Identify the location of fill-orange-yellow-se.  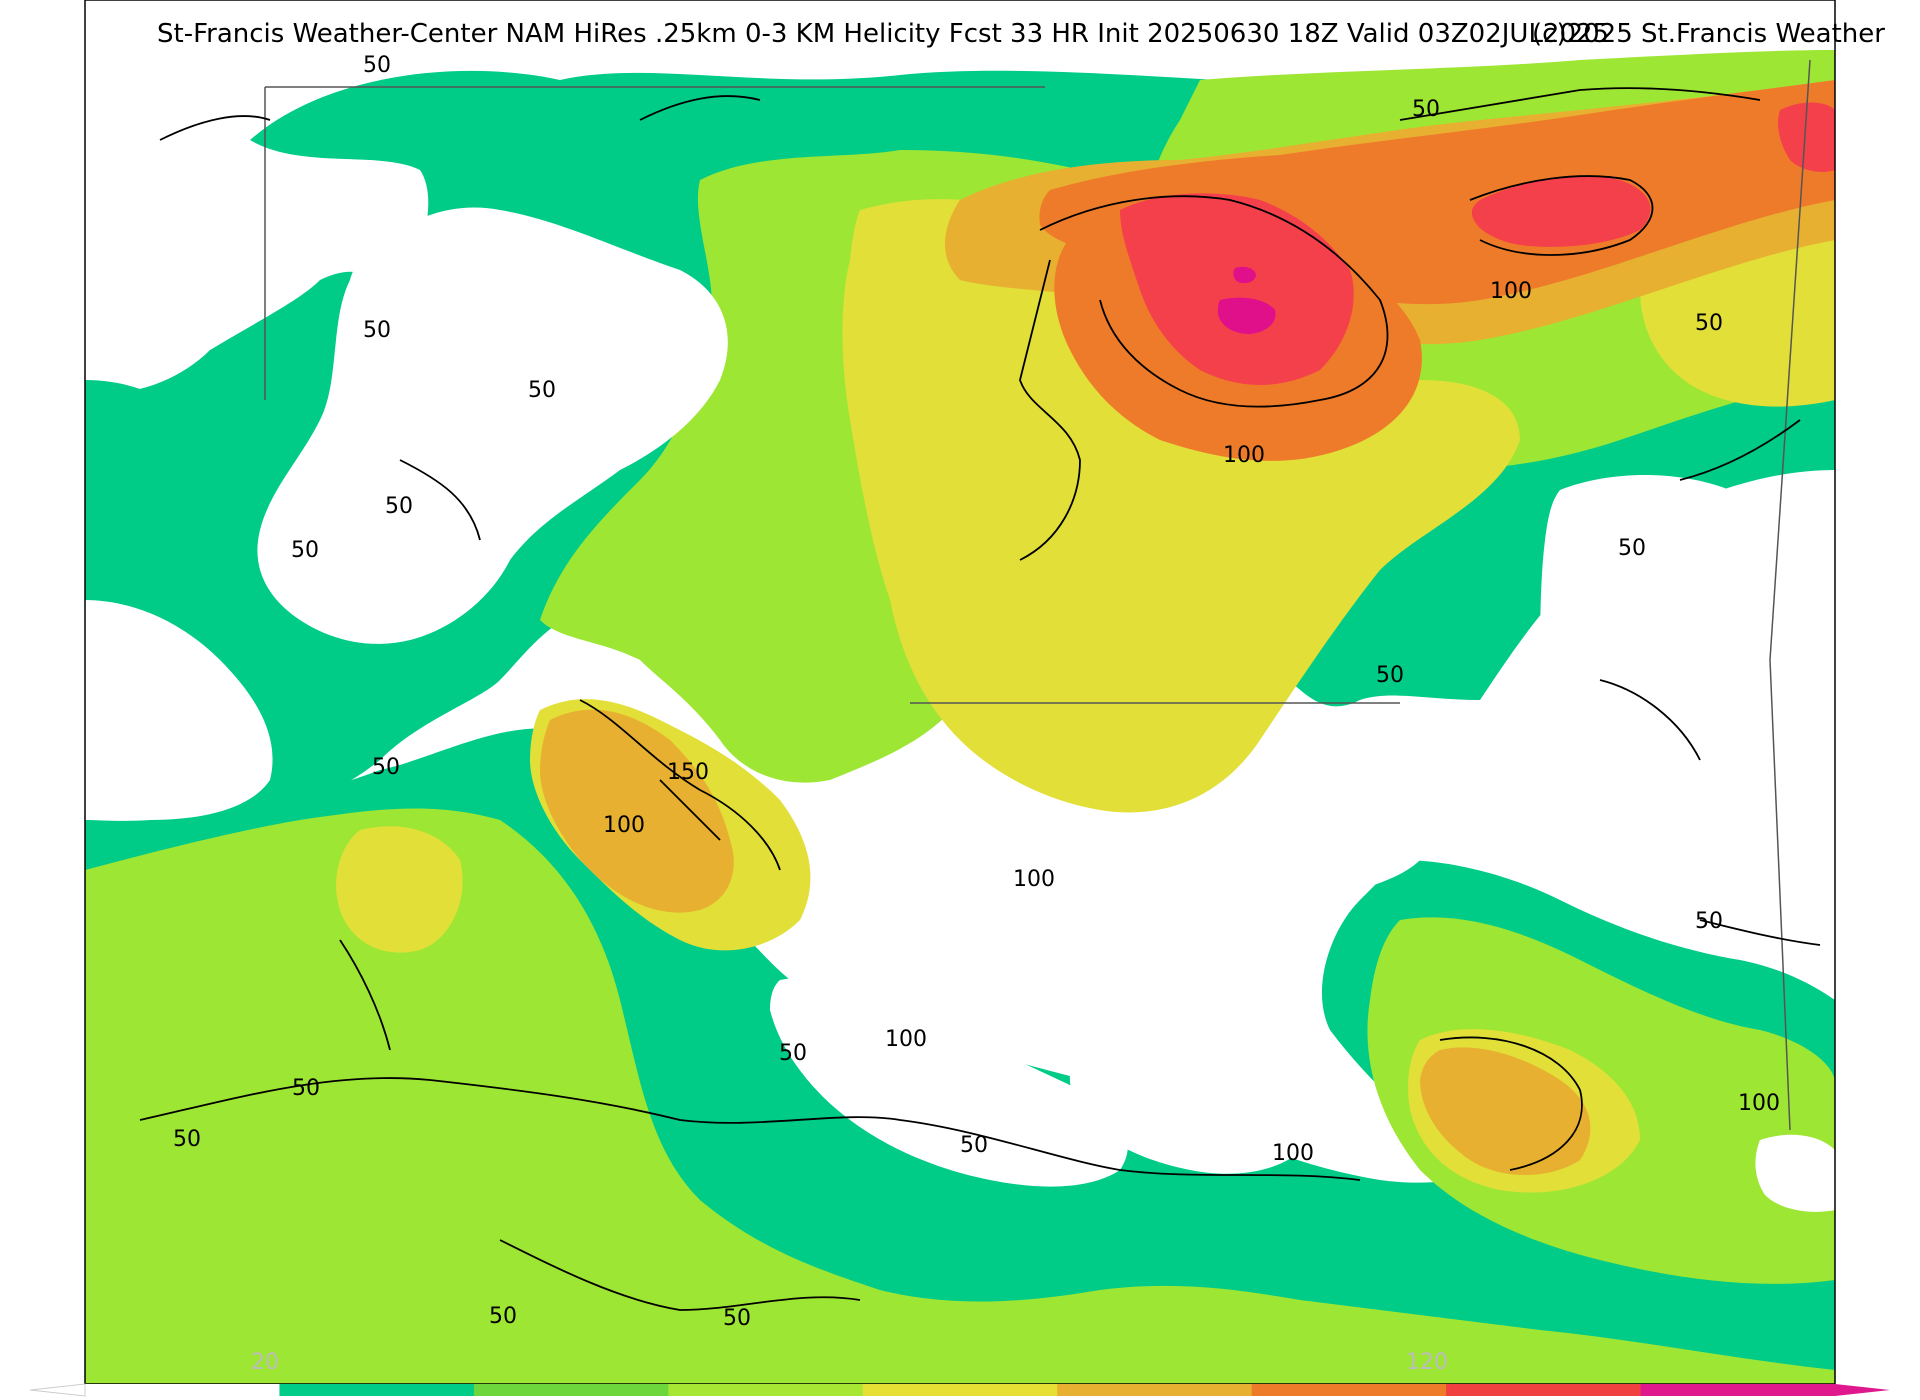
(1505, 1111).